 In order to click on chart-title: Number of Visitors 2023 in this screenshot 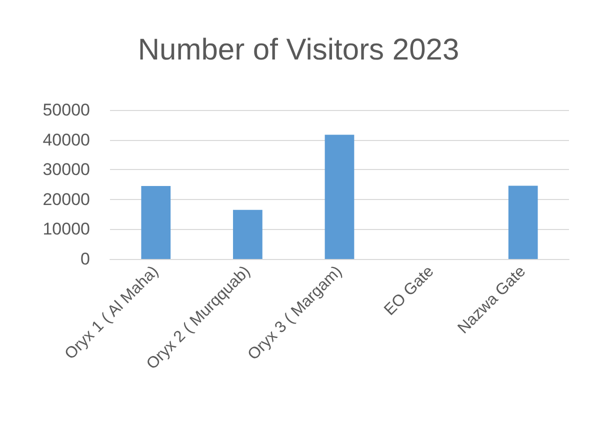, I will do `click(299, 50)`.